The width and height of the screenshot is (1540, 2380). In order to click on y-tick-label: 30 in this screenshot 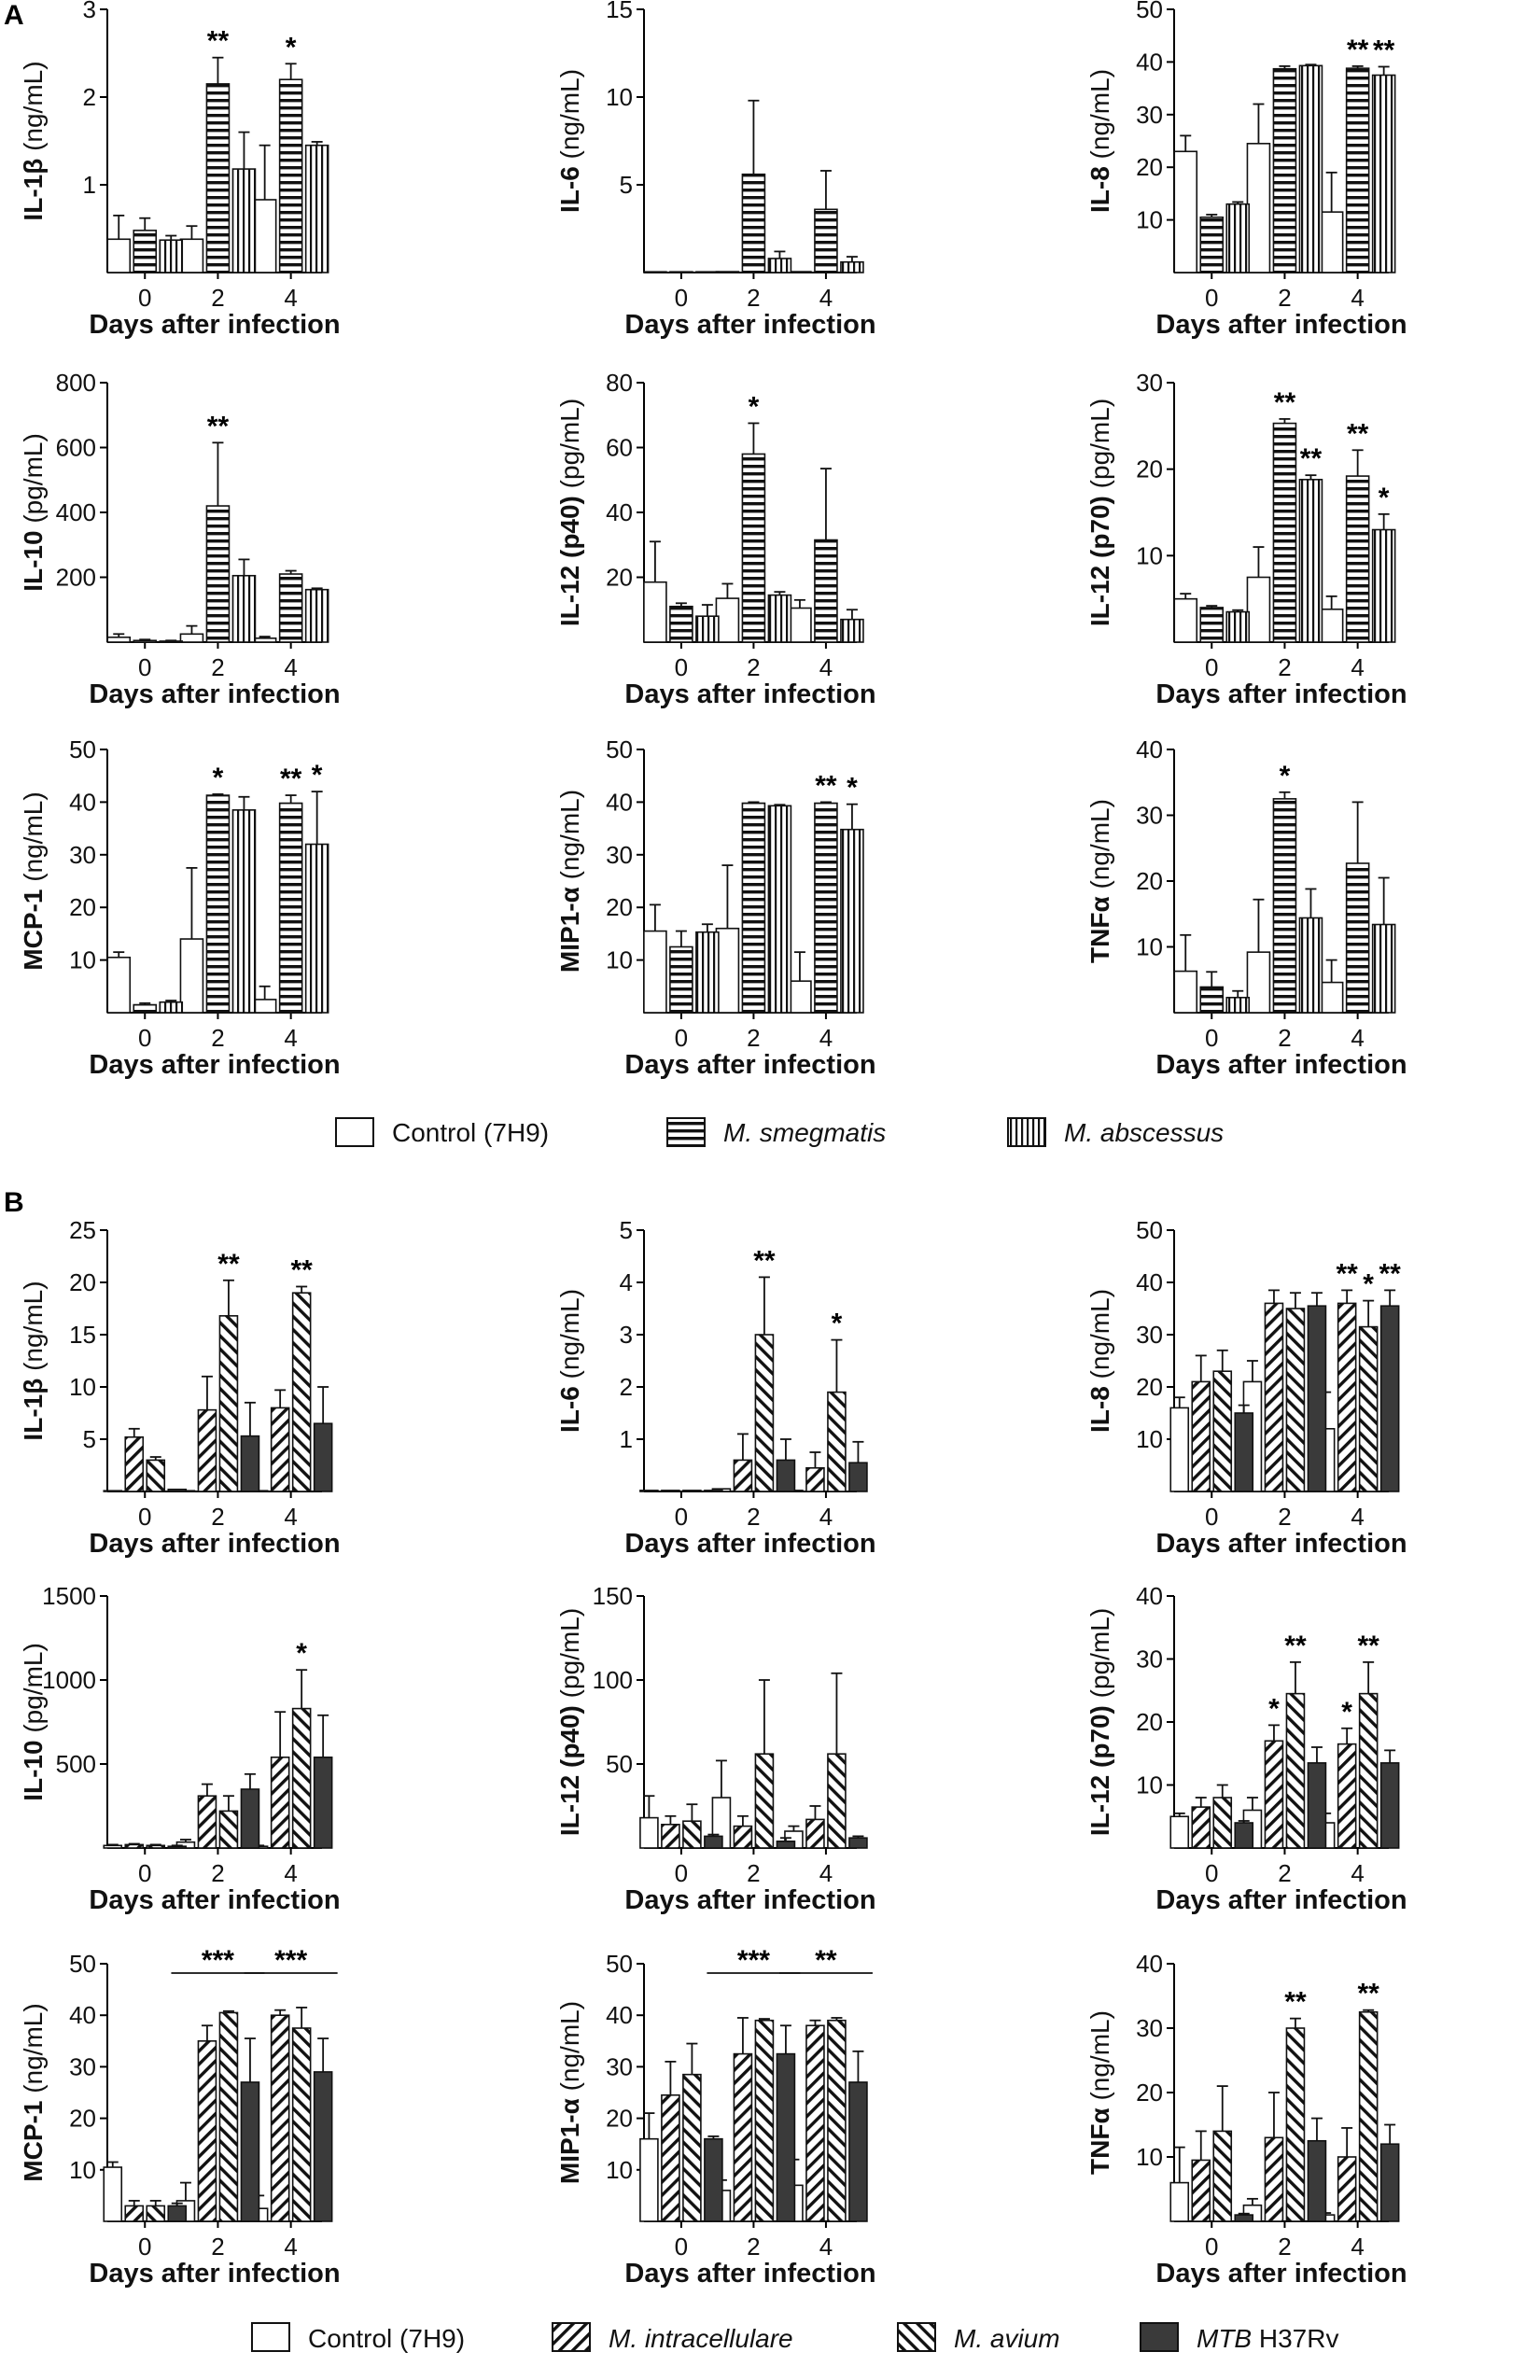, I will do `click(1149, 383)`.